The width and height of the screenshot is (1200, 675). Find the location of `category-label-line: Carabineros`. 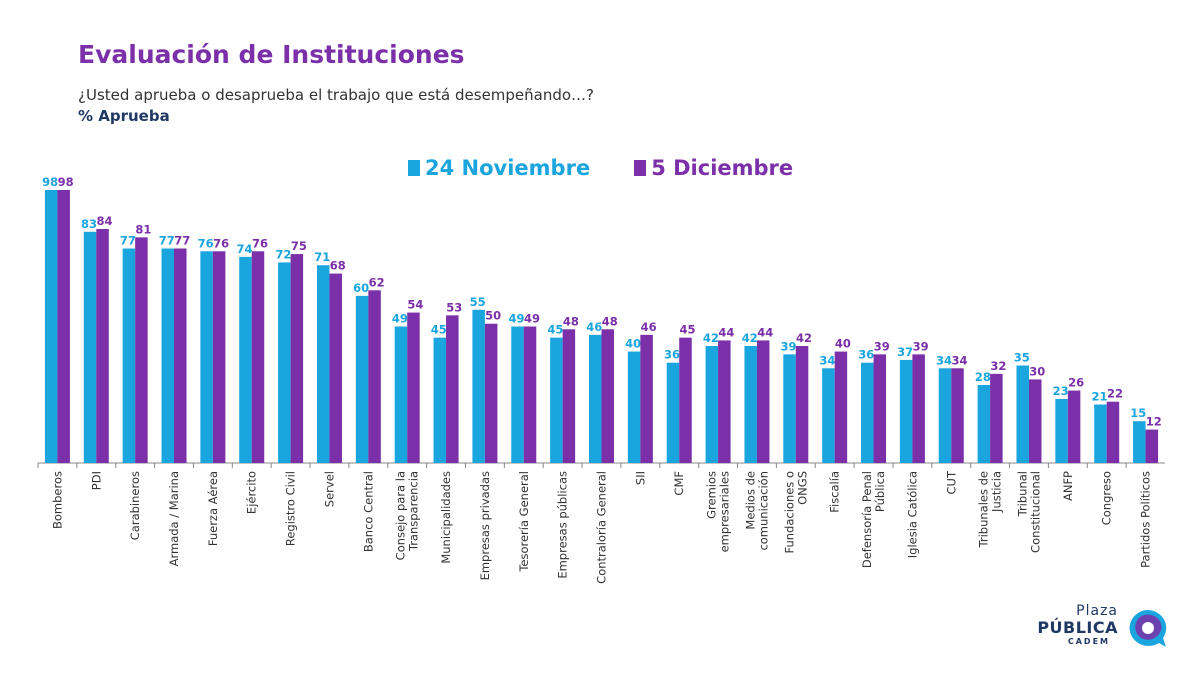

category-label-line: Carabineros is located at coordinates (135, 505).